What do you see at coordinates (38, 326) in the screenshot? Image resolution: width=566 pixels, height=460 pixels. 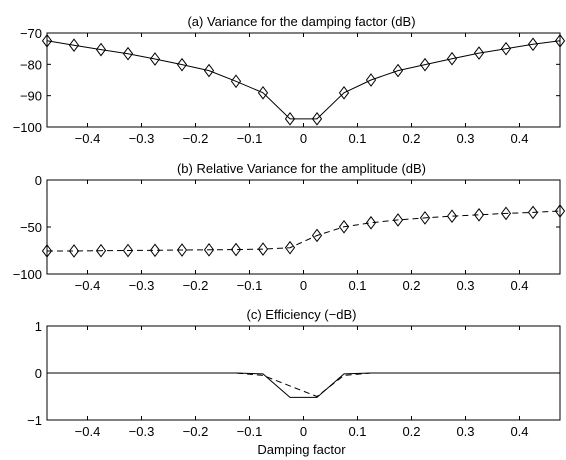 I see `y-tick-label: 1` at bounding box center [38, 326].